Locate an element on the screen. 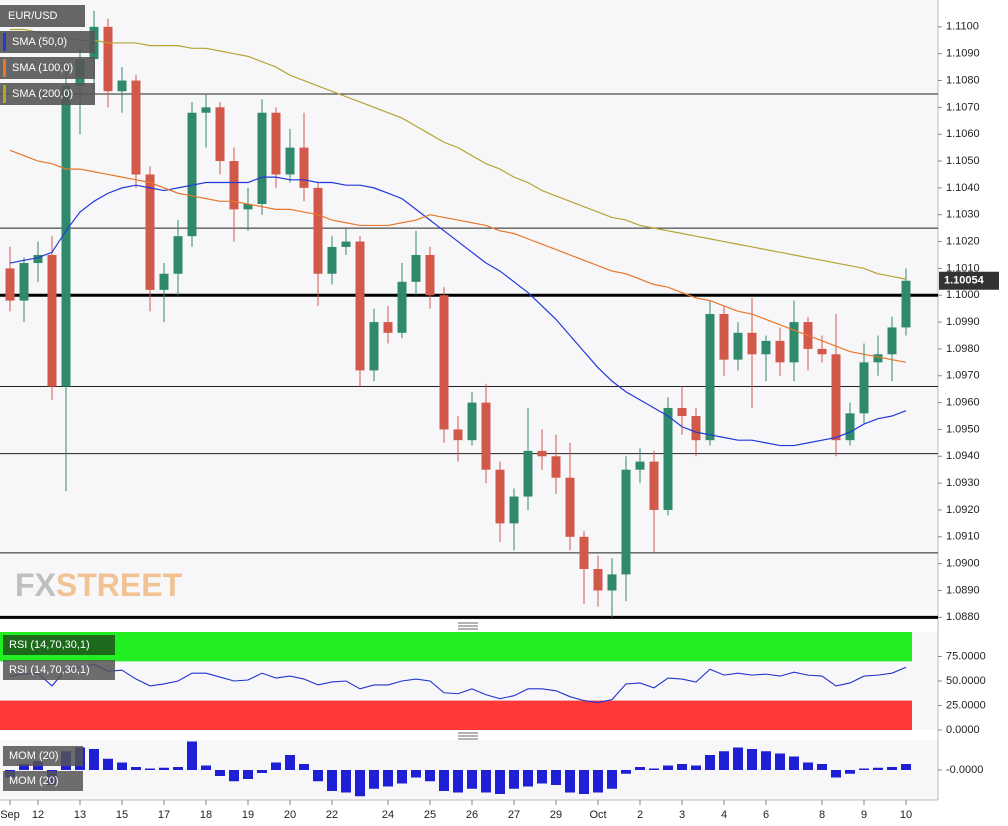 The image size is (1008, 826). y-tick-label: 1.1000 is located at coordinates (963, 295).